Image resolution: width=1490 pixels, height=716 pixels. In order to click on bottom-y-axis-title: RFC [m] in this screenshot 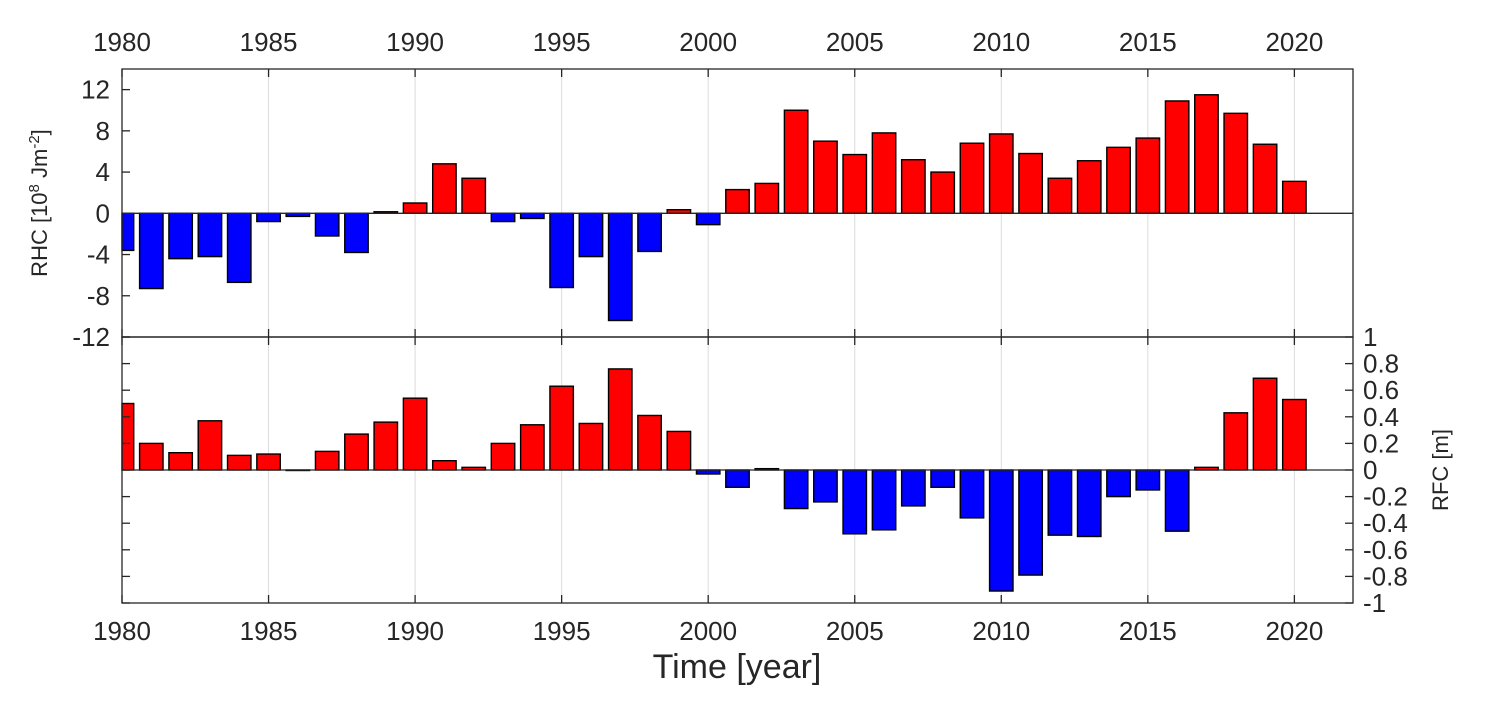, I will do `click(1440, 470)`.